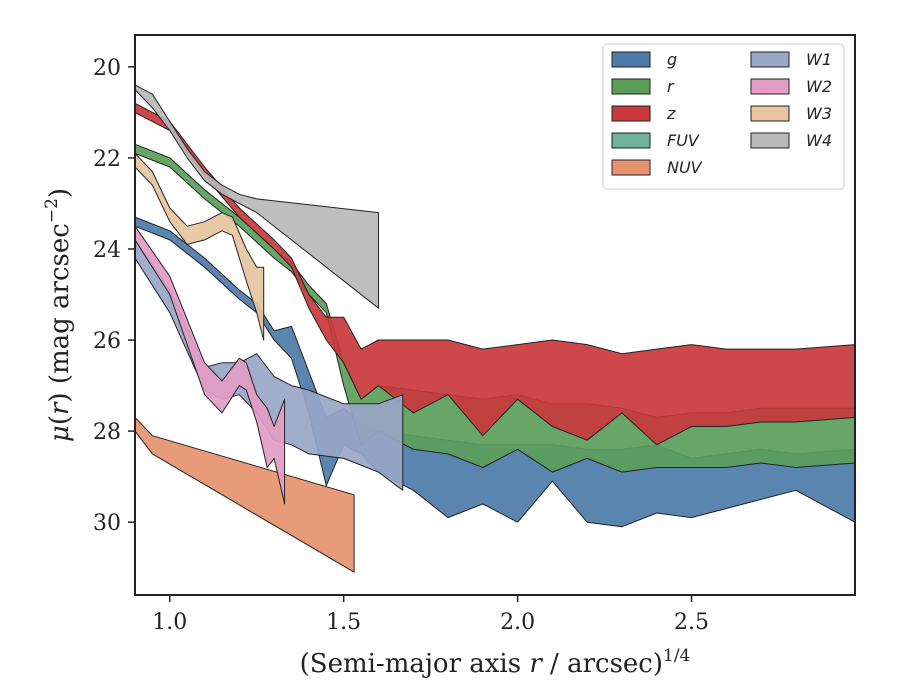 This screenshot has height=700, width=900. I want to click on y-tick-label: 30, so click(107, 523).